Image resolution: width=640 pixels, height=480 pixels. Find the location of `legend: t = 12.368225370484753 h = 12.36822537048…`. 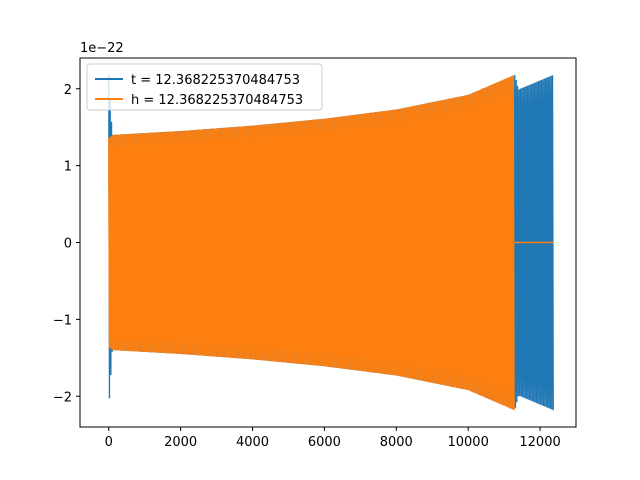

legend: t = 12.368225370484753 h = 12.36822537048… is located at coordinates (204, 87).